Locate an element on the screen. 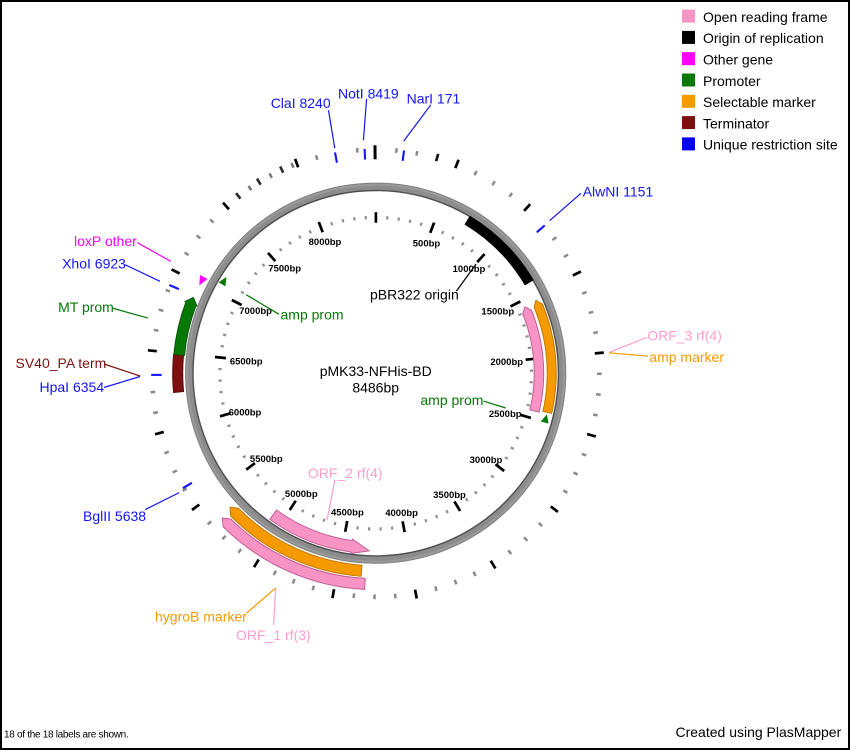  svg-text: Unique restriction site is located at coordinates (770, 145).